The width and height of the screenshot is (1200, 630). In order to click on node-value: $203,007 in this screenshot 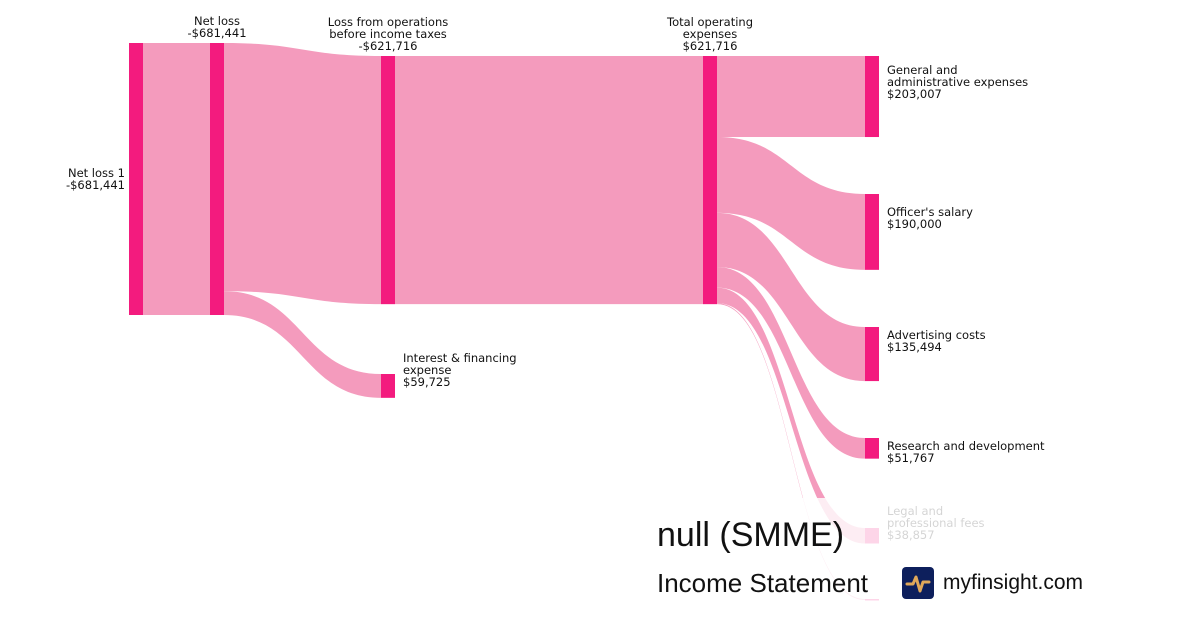, I will do `click(914, 94)`.